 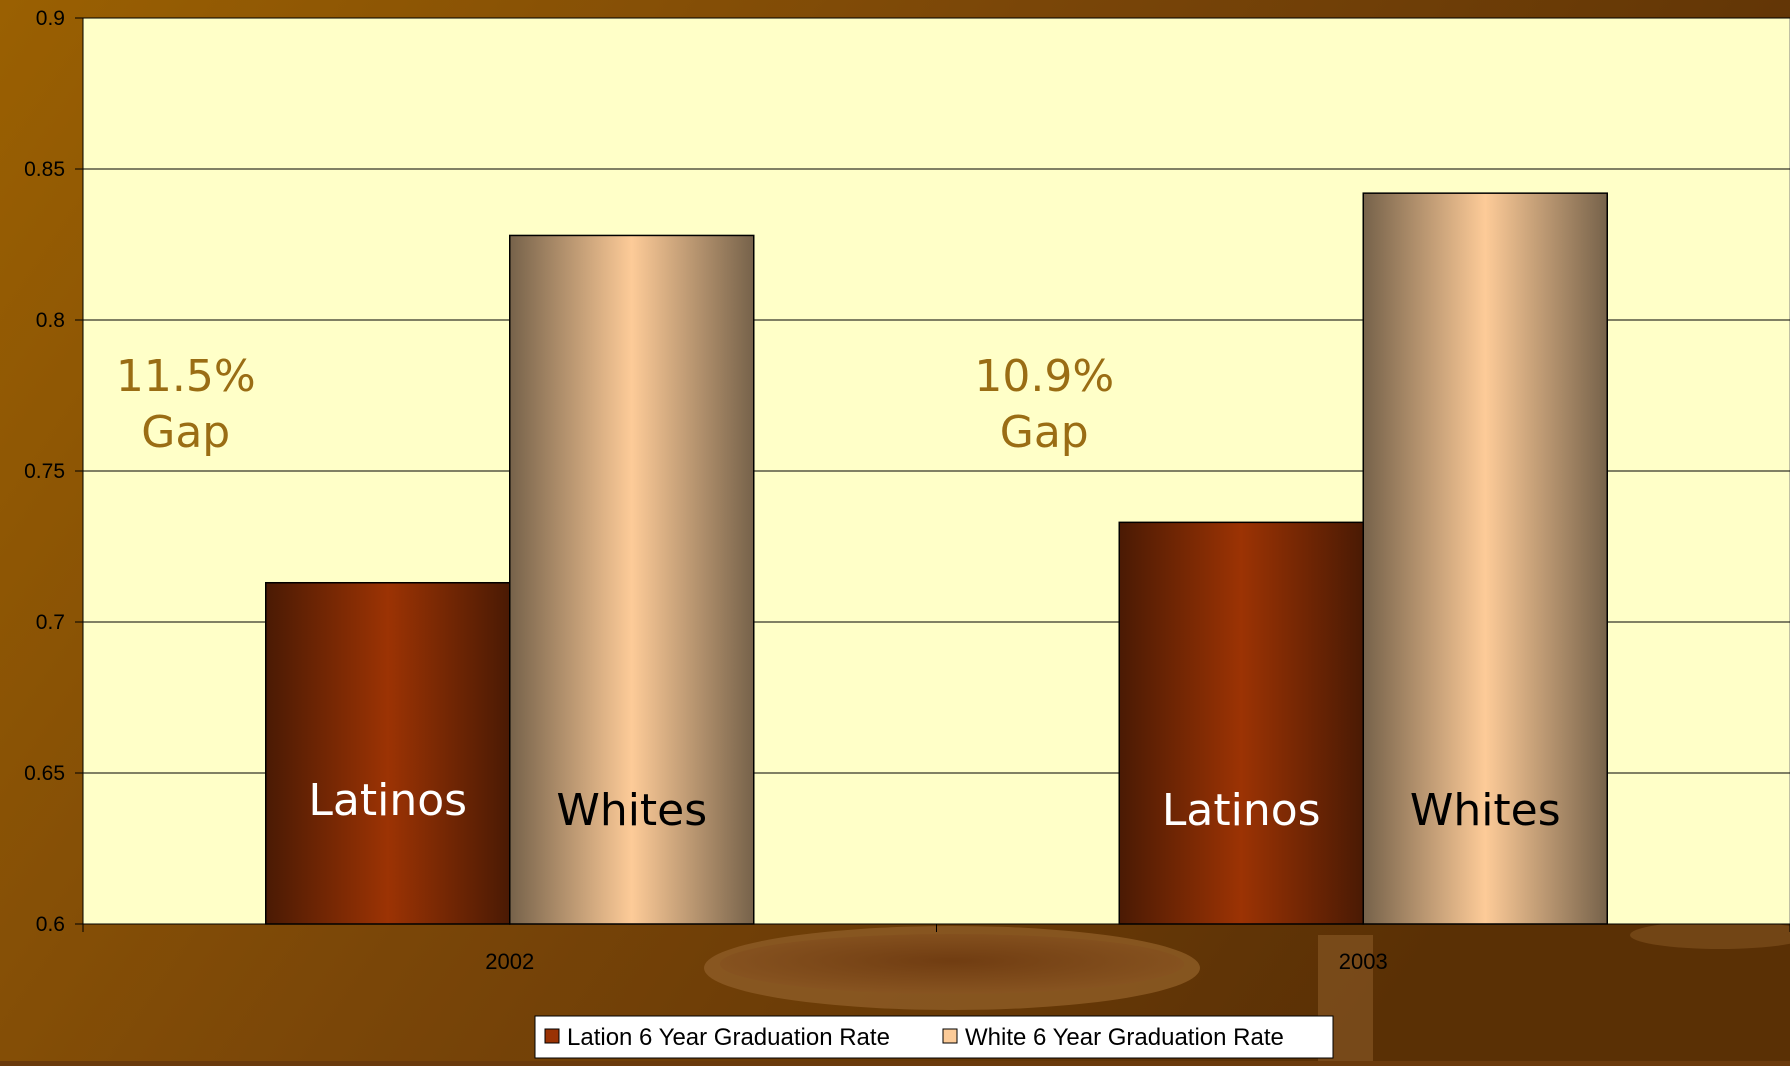 I want to click on y-tick-label: 0.7, so click(x=50, y=622).